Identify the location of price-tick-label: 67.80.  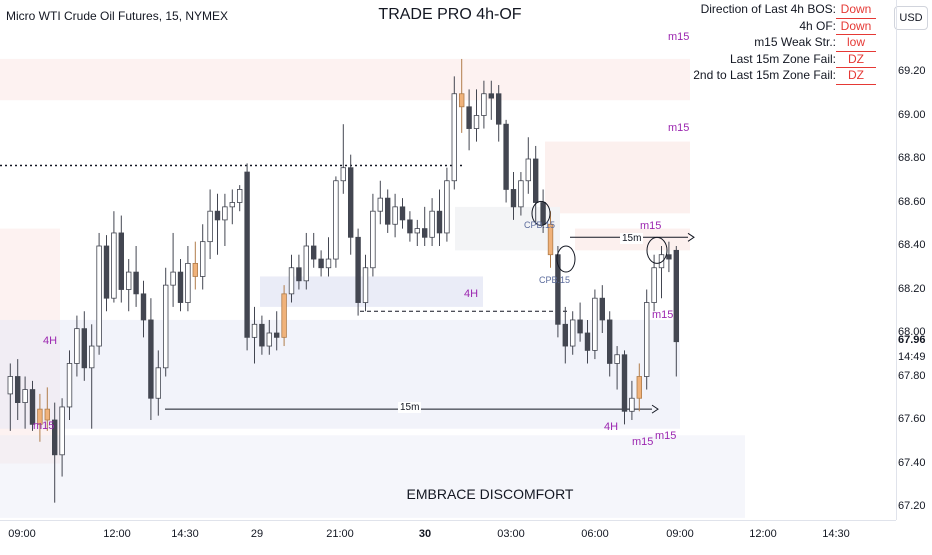
(912, 375).